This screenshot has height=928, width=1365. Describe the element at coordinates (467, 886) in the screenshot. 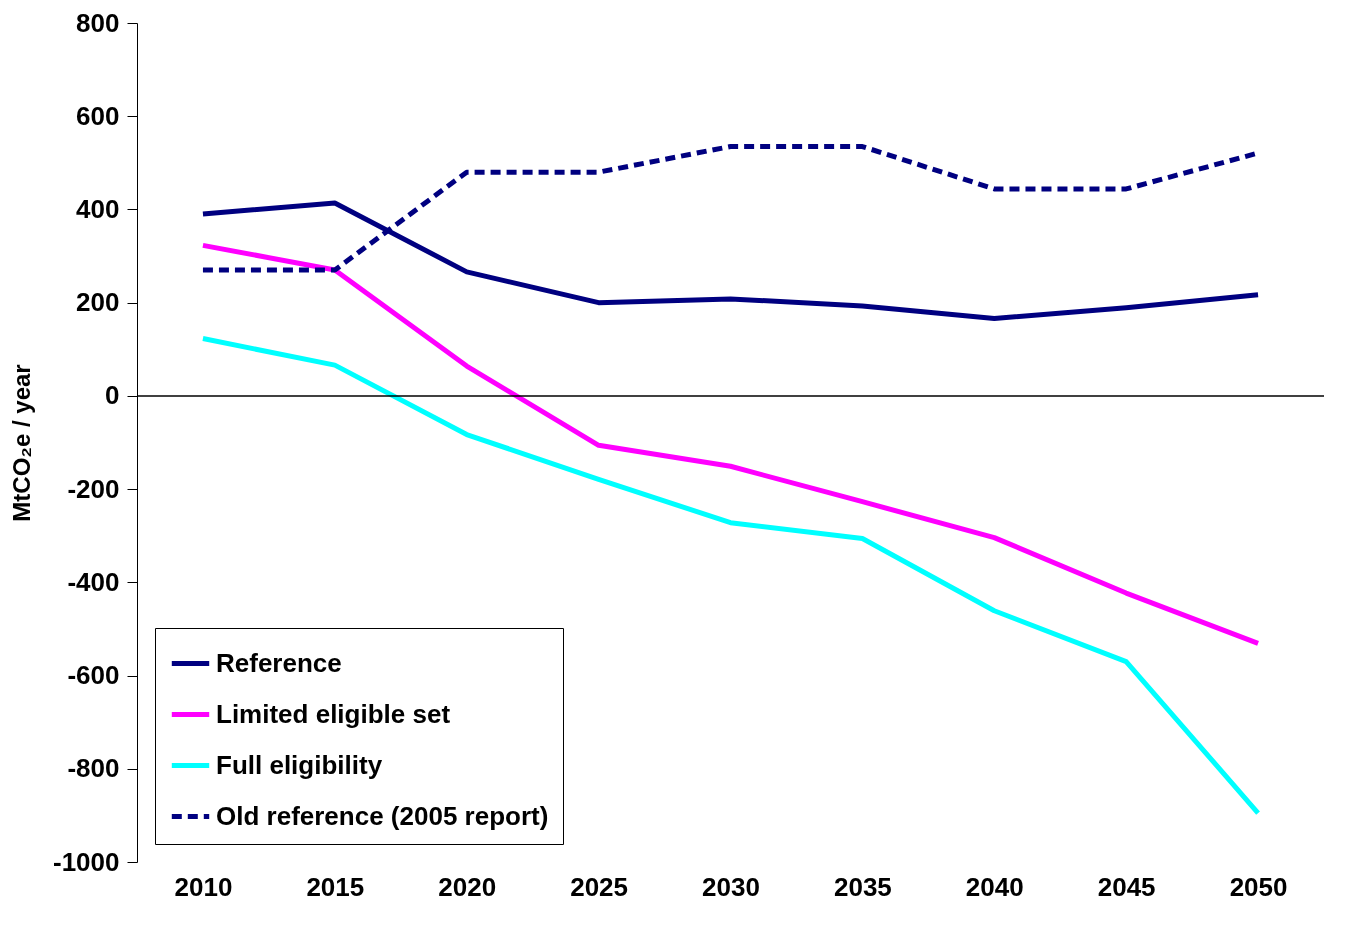

I see `x-tick-label: 2020` at that location.